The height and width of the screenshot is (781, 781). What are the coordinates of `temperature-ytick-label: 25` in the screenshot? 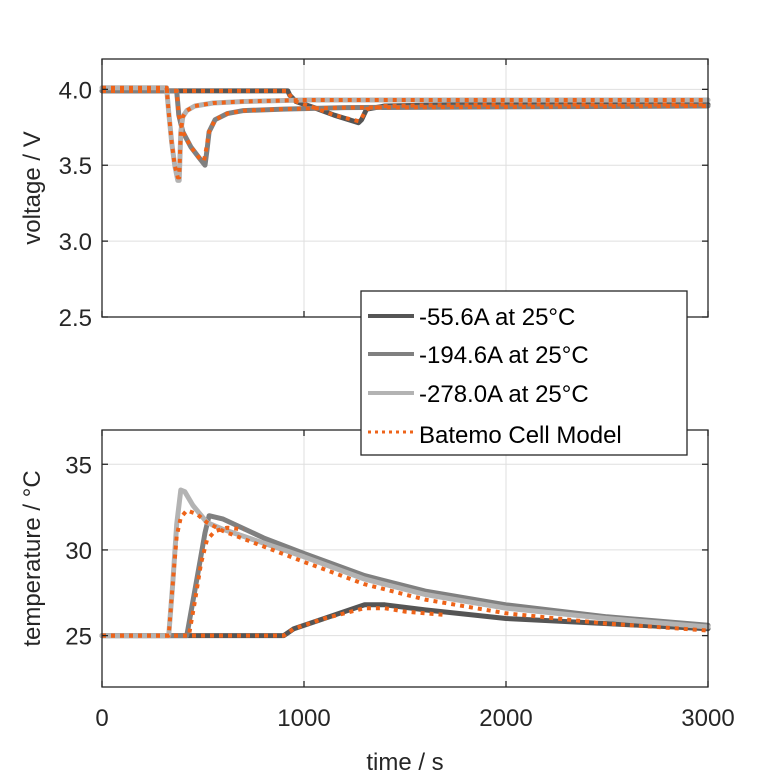 It's located at (78, 637).